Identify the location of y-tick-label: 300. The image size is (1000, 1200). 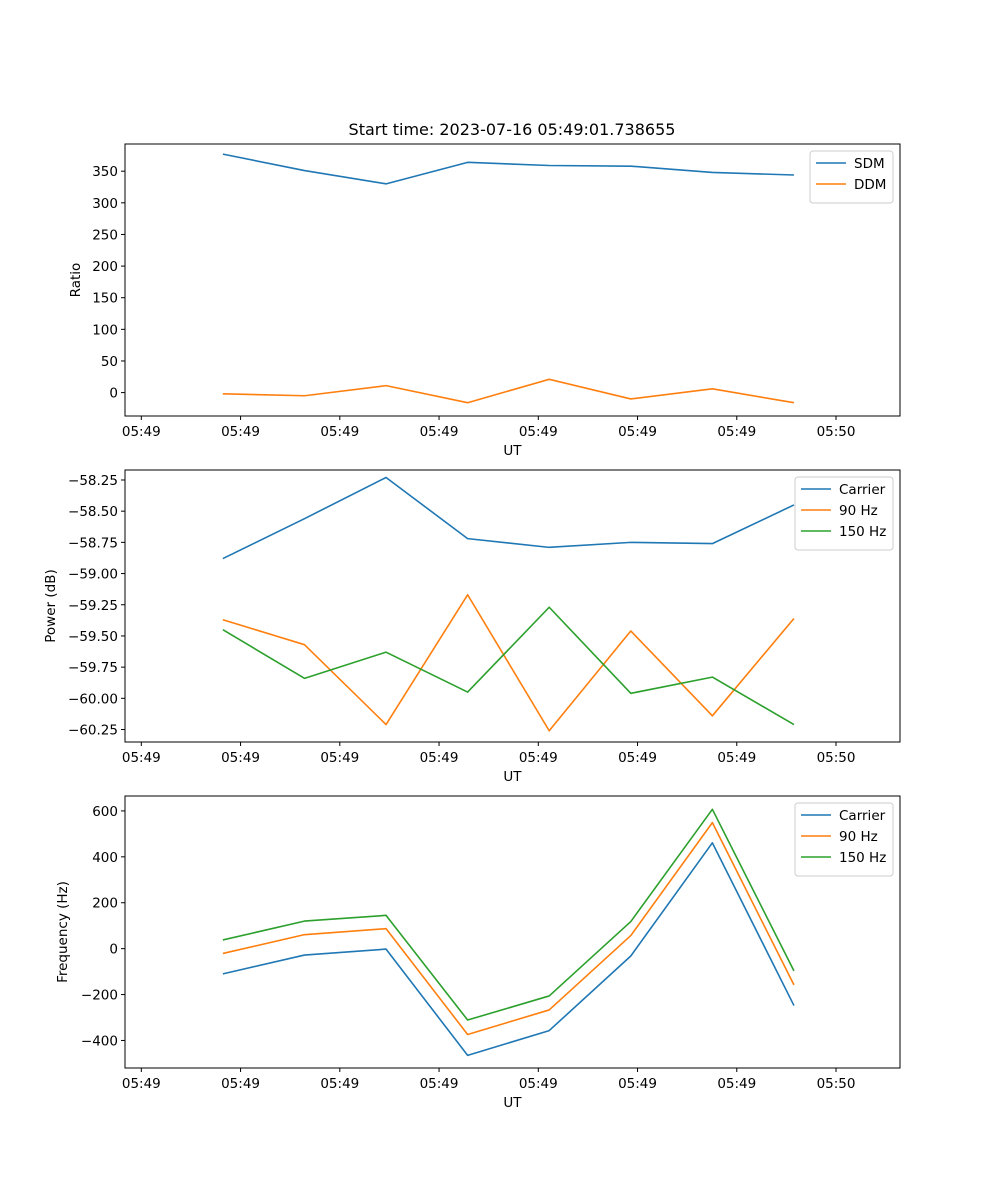
(105, 204).